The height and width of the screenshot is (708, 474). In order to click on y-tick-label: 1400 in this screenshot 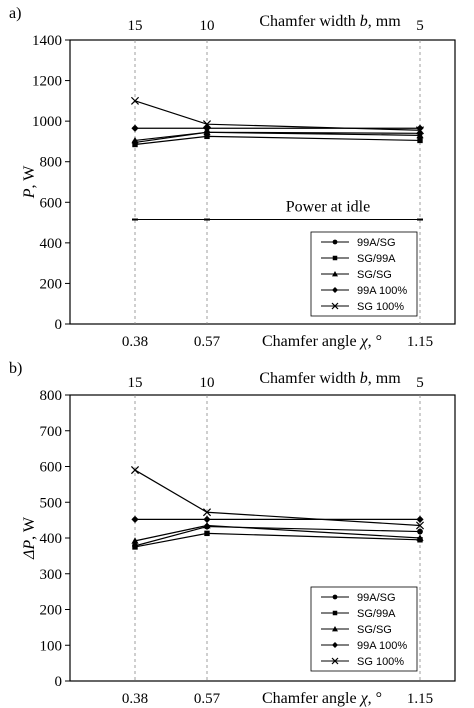, I will do `click(47, 41)`.